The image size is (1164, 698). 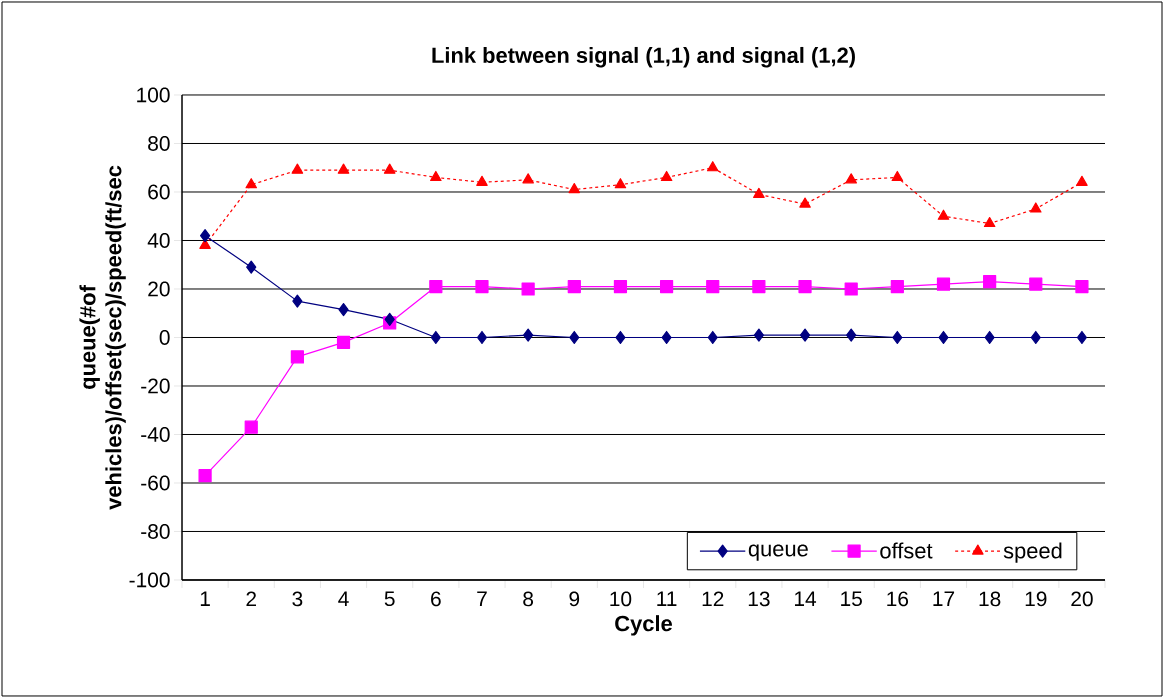 I want to click on y-tick-label: -40, so click(x=155, y=434).